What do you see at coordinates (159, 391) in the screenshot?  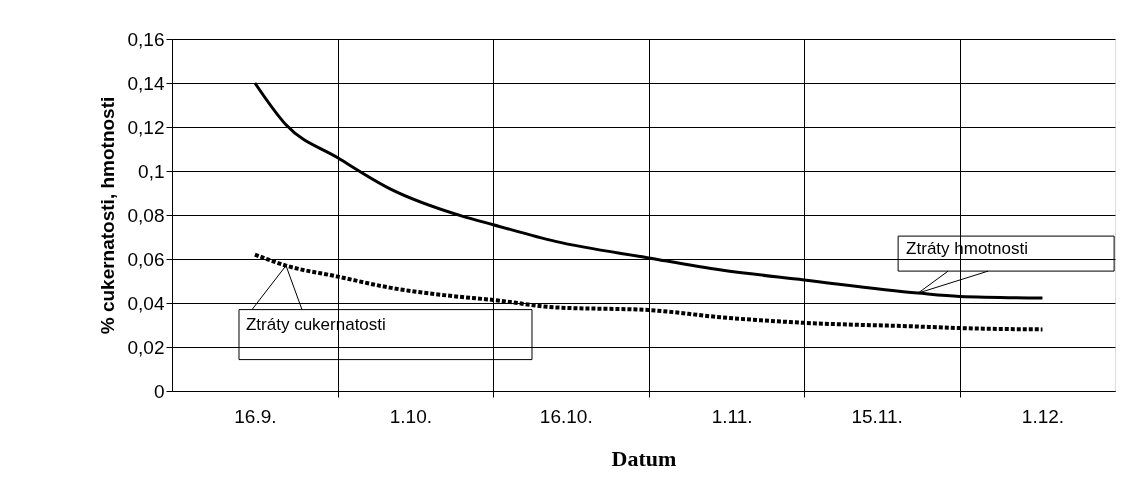 I see `y-tick-label: 0` at bounding box center [159, 391].